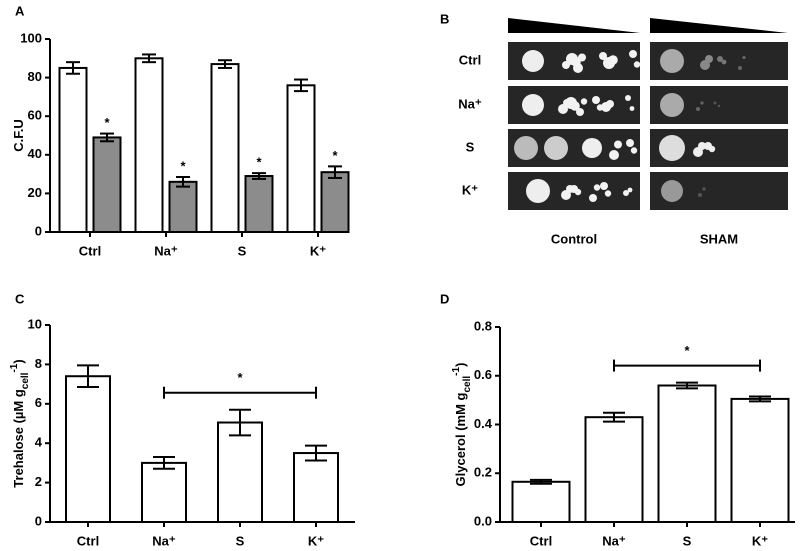 This screenshot has width=800, height=551. What do you see at coordinates (460, 439) in the screenshot?
I see `y-axis-label-part: Glycerol (mM g` at bounding box center [460, 439].